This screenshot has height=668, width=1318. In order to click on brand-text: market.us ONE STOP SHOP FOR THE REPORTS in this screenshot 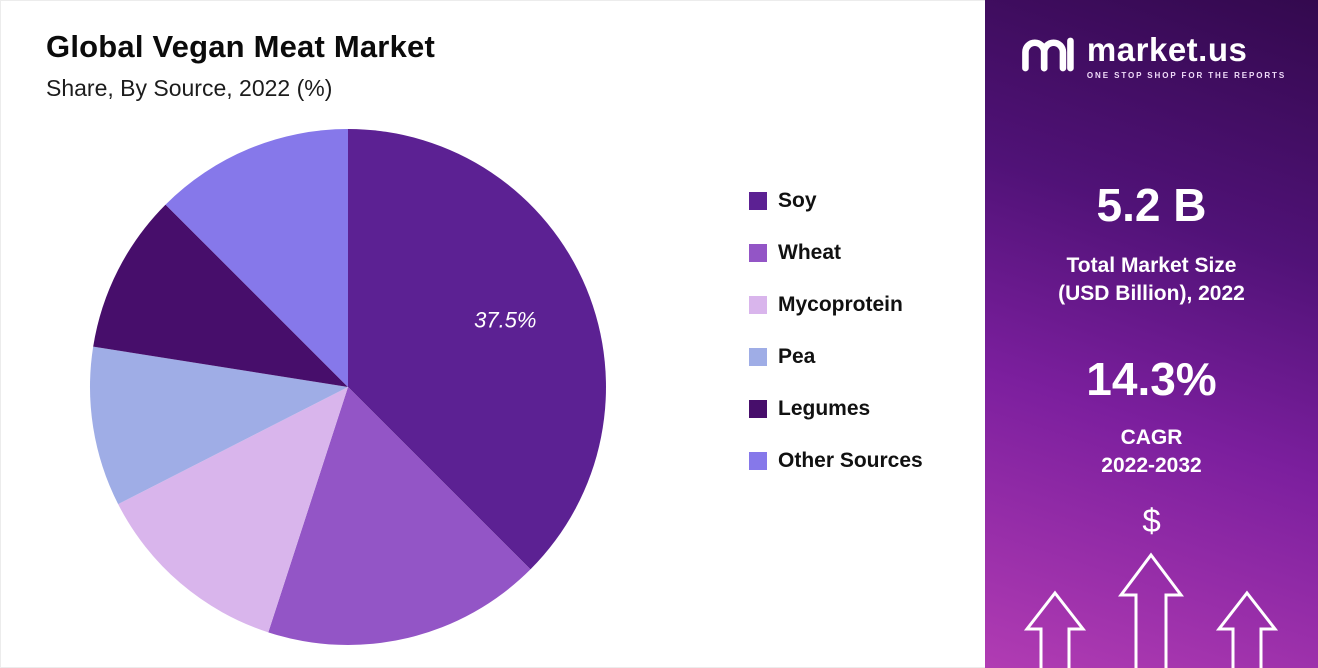, I will do `click(1186, 55)`.